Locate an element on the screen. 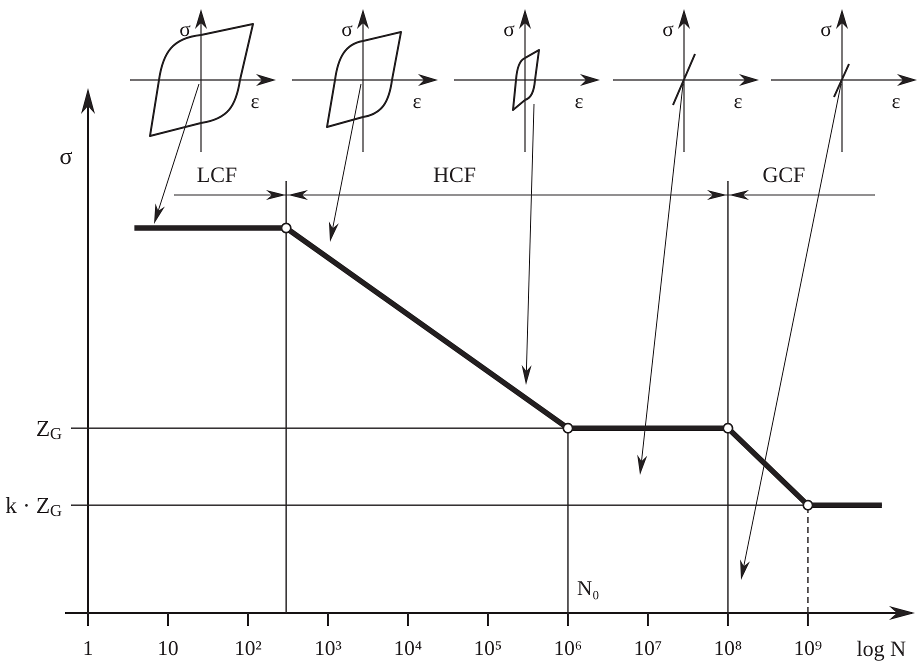 The width and height of the screenshot is (918, 663). text: GCF is located at coordinates (784, 174).